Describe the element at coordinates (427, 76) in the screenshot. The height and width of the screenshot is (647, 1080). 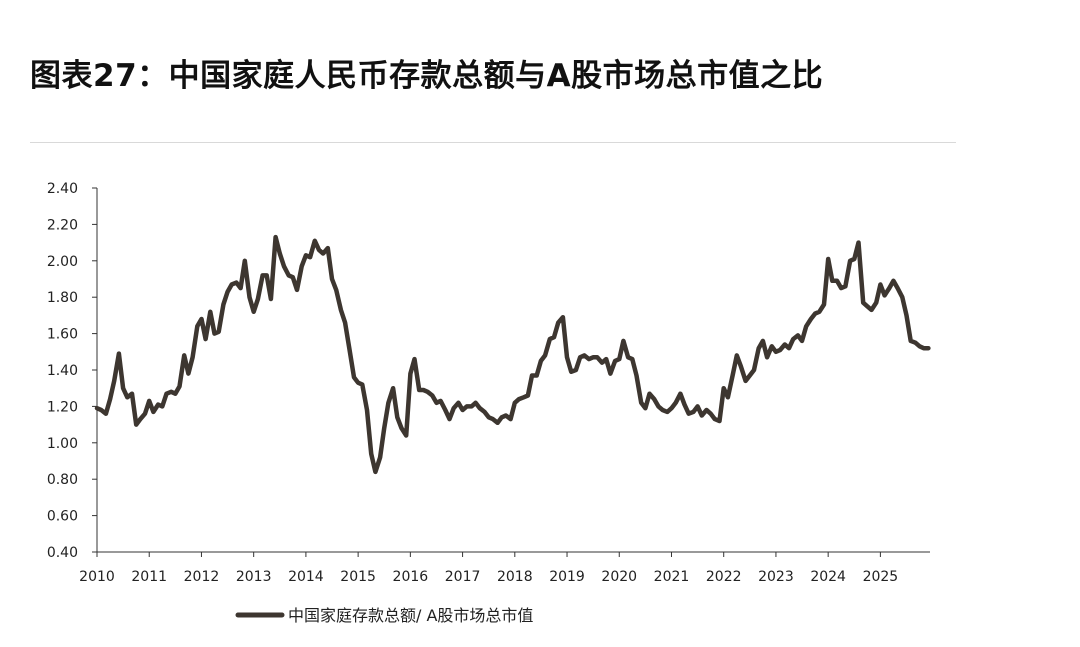
I see `chart-title: 图表27：中国家庭人民币存款总额与A股市场总市值之比` at that location.